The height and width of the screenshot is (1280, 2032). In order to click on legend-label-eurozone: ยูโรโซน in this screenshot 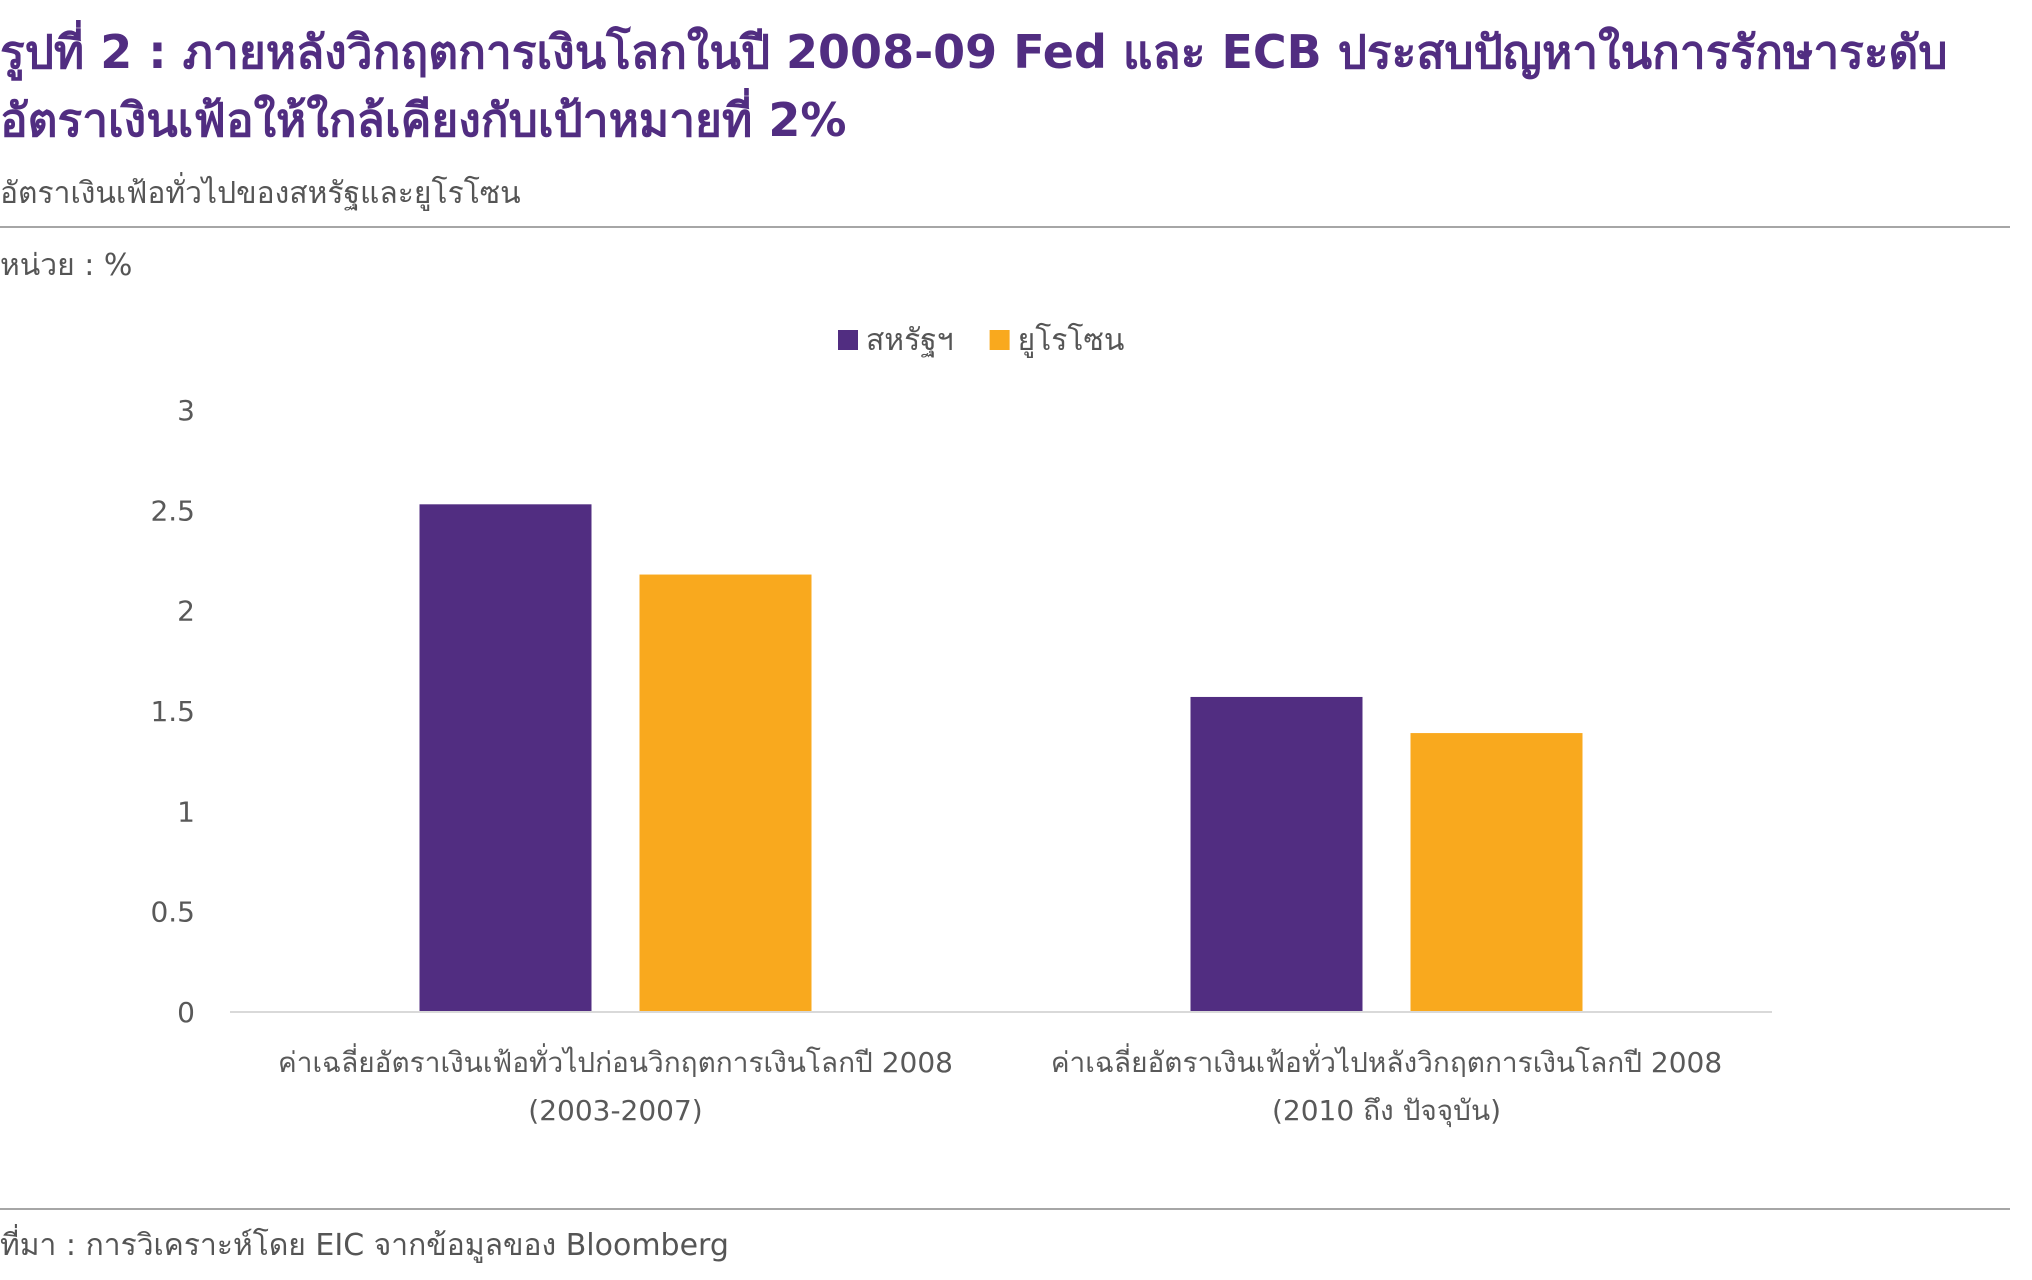, I will do `click(1071, 340)`.